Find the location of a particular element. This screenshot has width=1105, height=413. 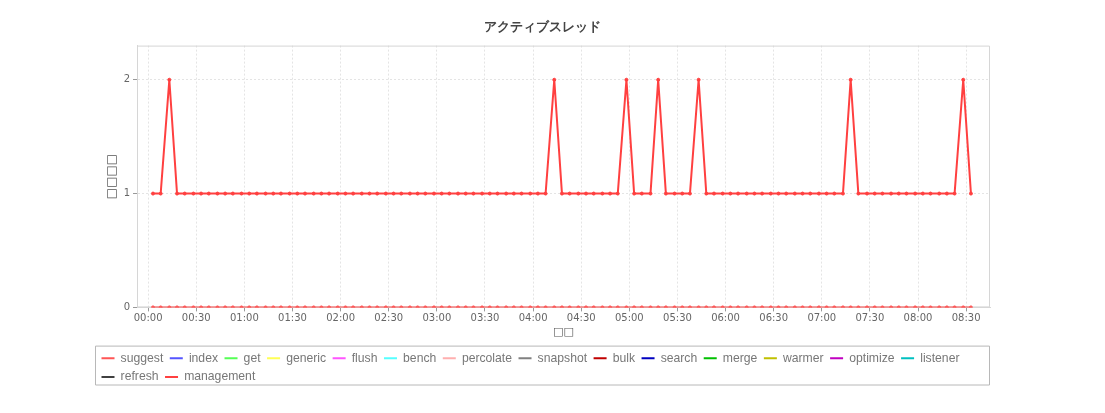

legend-label: snapshot is located at coordinates (562, 357).